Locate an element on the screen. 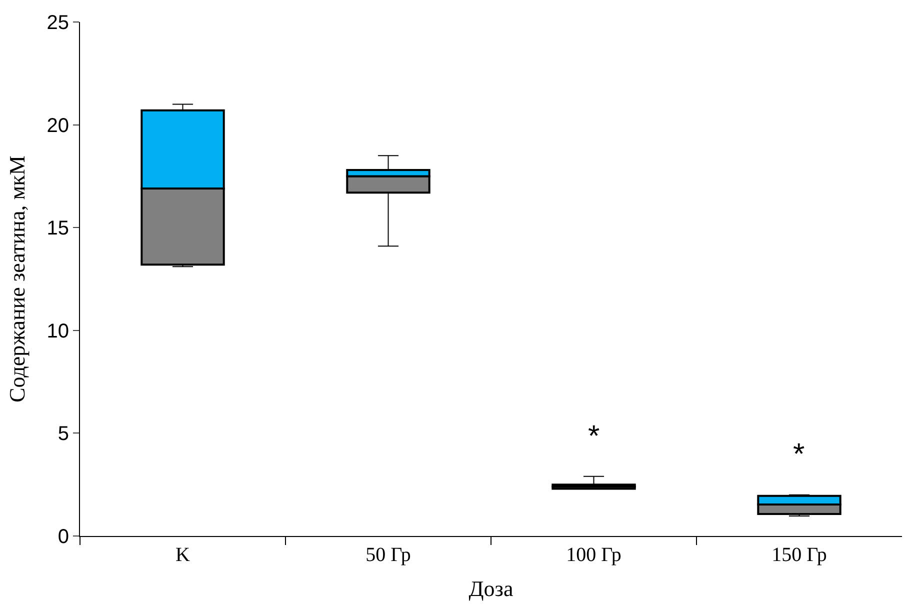 The height and width of the screenshot is (616, 922). y-tick-label: 25 is located at coordinates (57, 23).